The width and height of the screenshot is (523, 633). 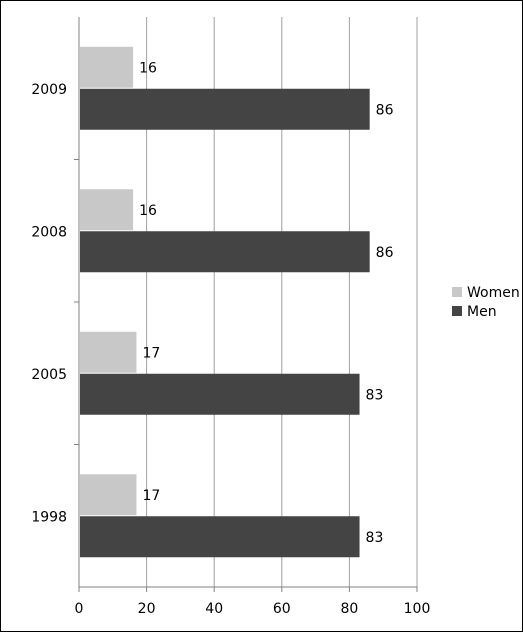 I want to click on y-tick-label: 2008, so click(x=49, y=232).